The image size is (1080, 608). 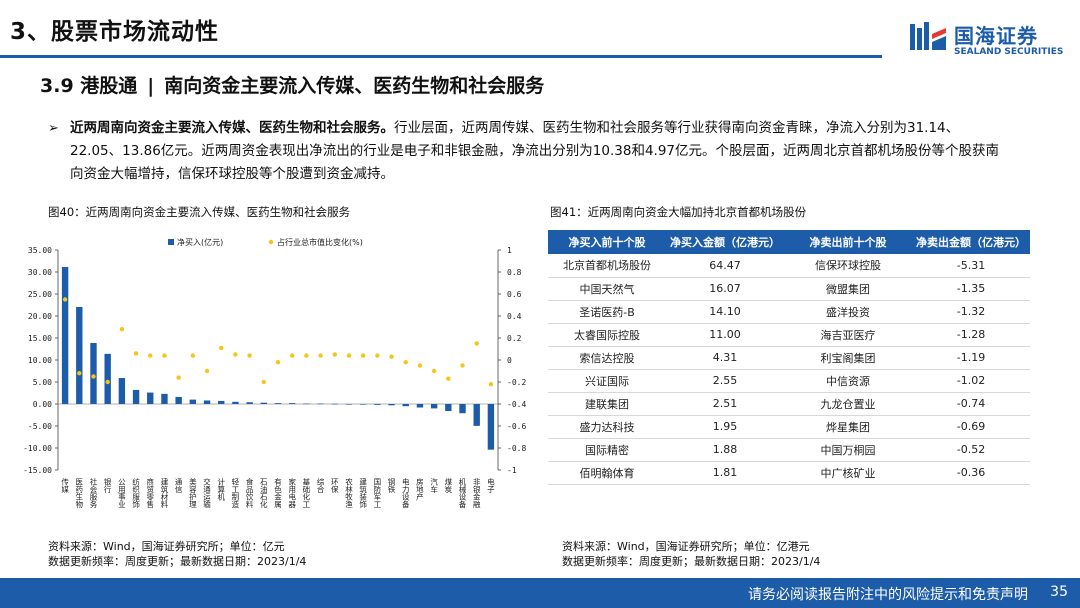 I want to click on table-cell: 1.95, so click(x=725, y=427).